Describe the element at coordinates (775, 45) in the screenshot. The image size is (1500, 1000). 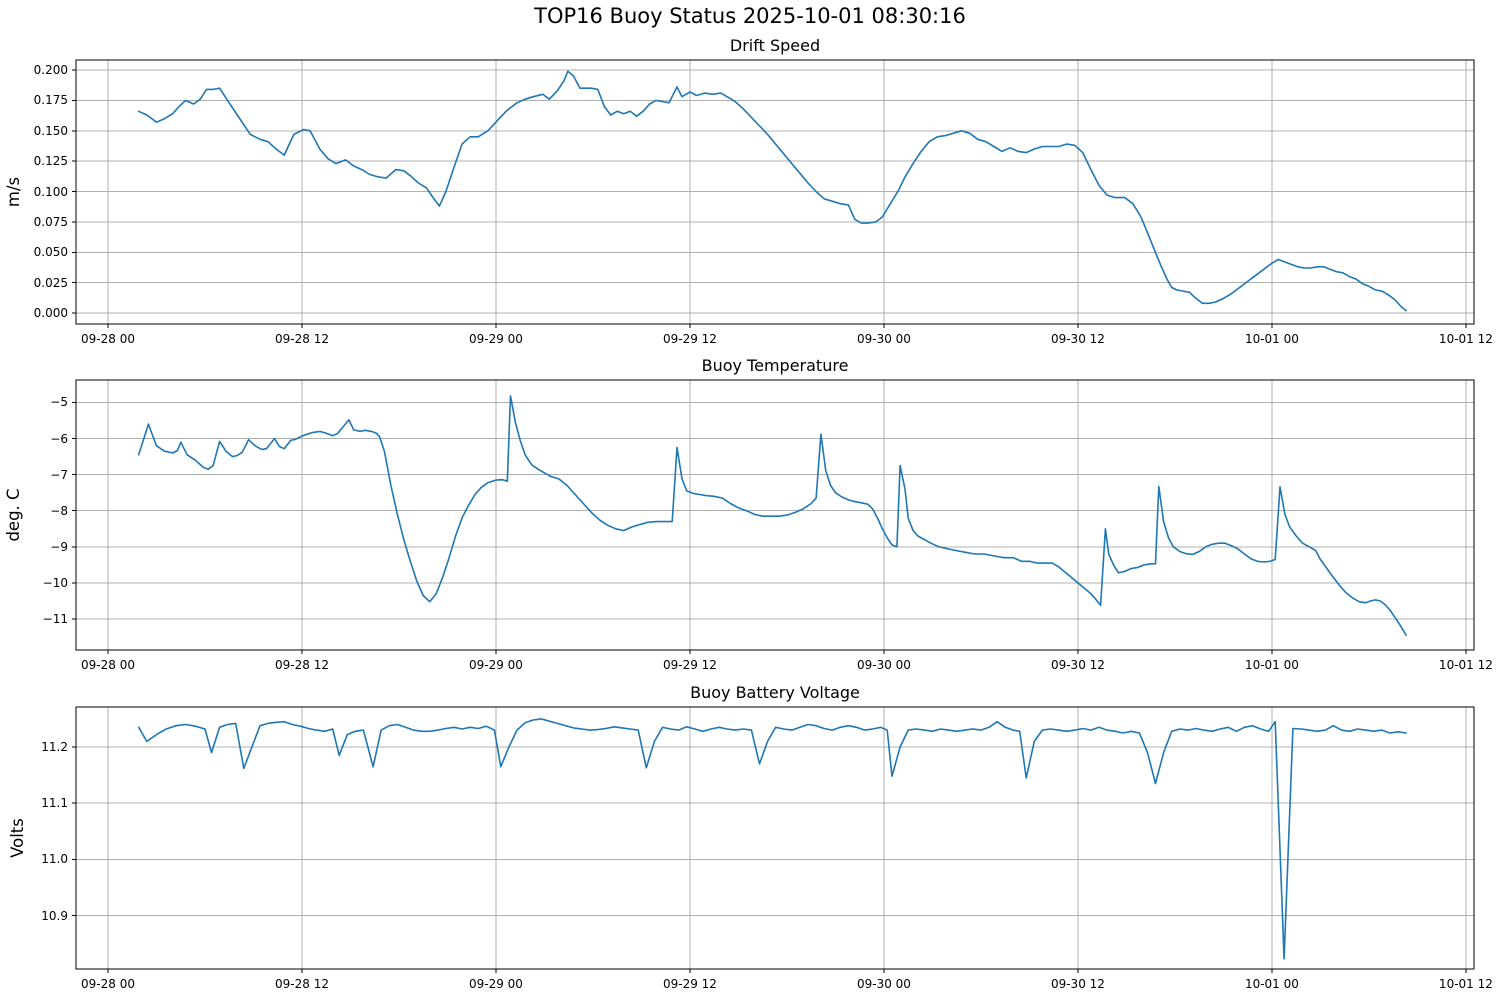
I see `drift-speed-title: Drift Speed` at that location.